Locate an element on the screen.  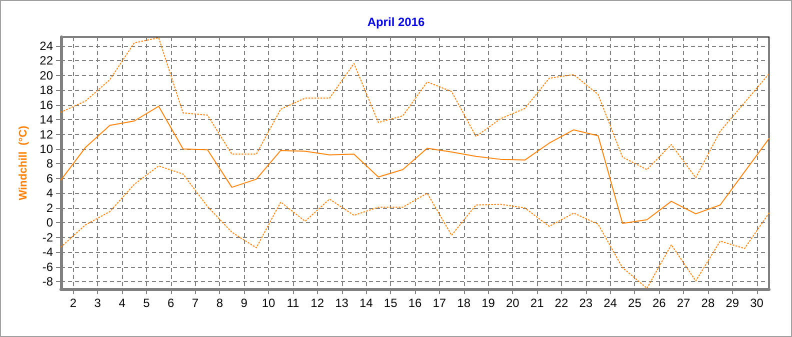
x-tick-label: 27 is located at coordinates (683, 303).